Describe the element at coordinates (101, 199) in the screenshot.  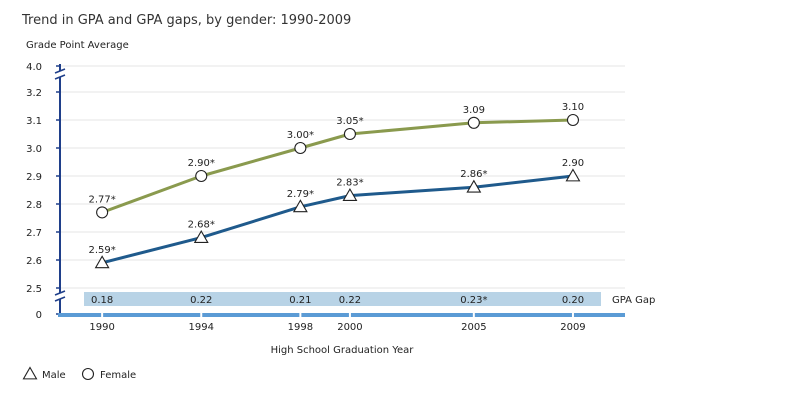
I see `female-data-label: 2.77*` at that location.